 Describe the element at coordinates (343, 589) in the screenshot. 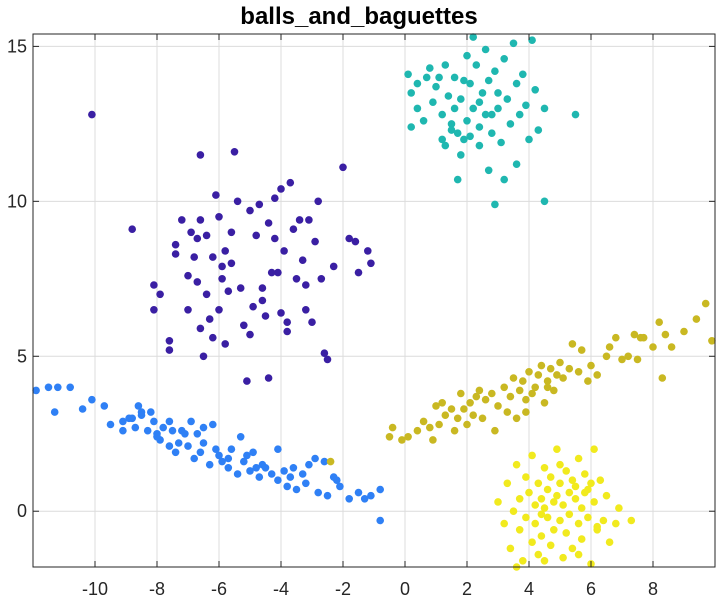

I see `x-tick-label: -2` at that location.